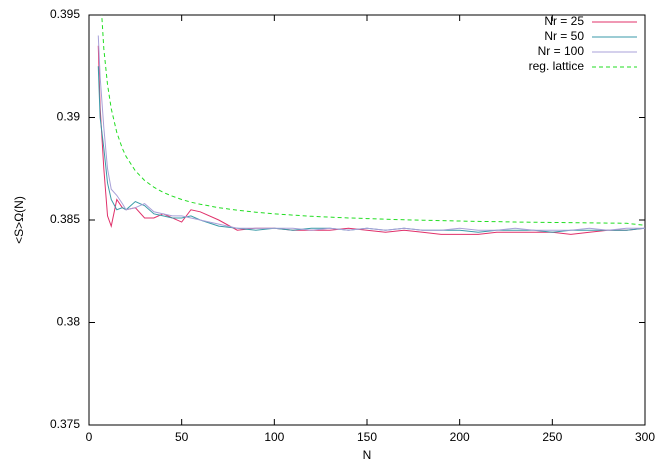  Describe the element at coordinates (69, 322) in the screenshot. I see `y-tick-label: 0.38` at that location.